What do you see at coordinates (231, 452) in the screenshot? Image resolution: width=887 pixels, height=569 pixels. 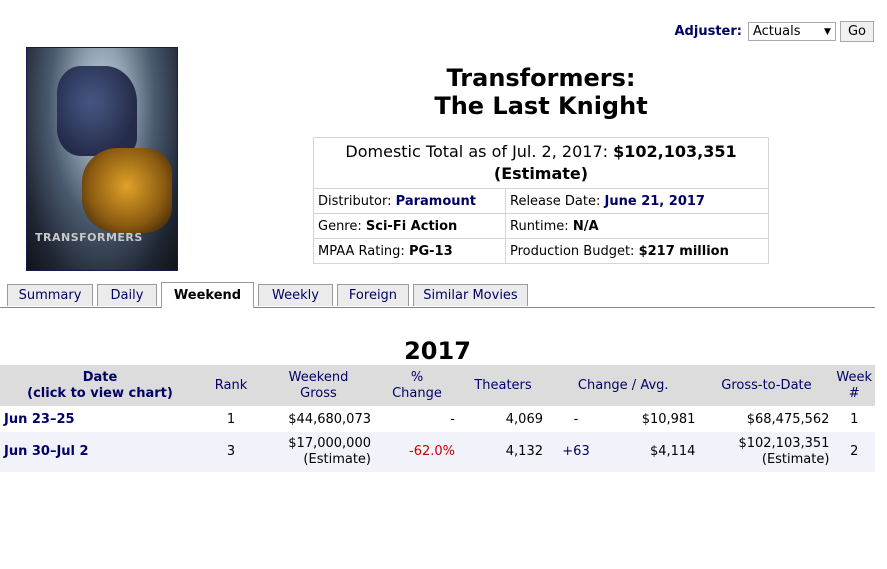 I see `row-rank: 3` at bounding box center [231, 452].